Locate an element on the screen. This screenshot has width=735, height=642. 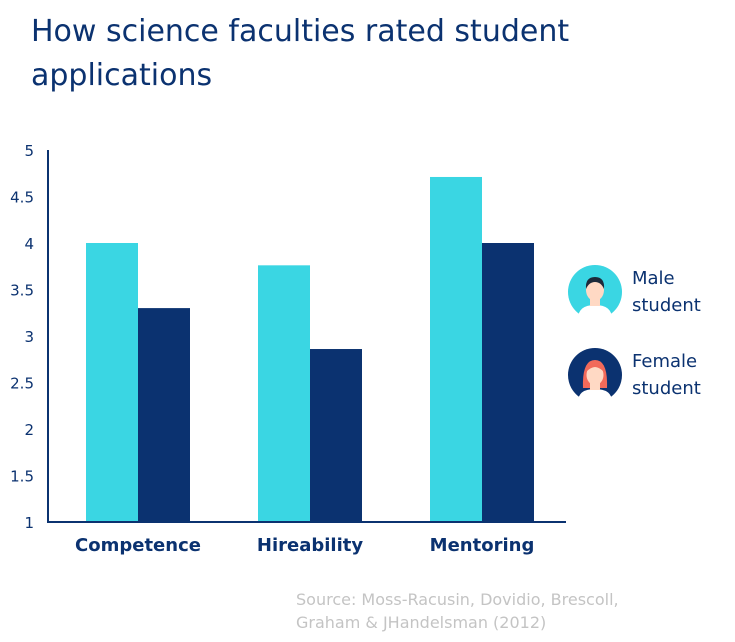
legend-item-female: Female student is located at coordinates (634, 375).